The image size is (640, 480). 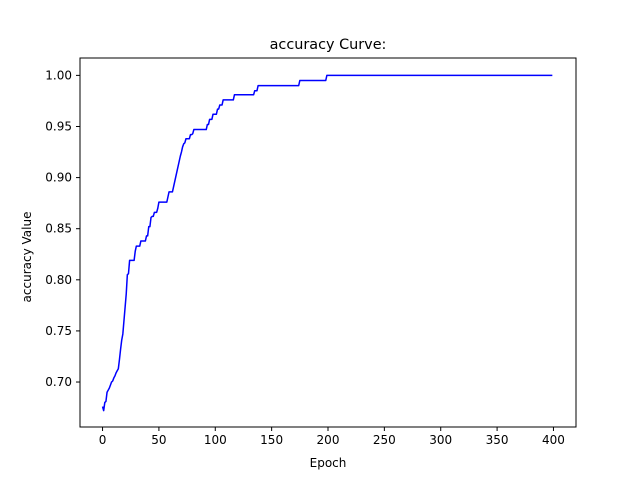 I want to click on x-axis-label: Epoch, so click(x=328, y=463).